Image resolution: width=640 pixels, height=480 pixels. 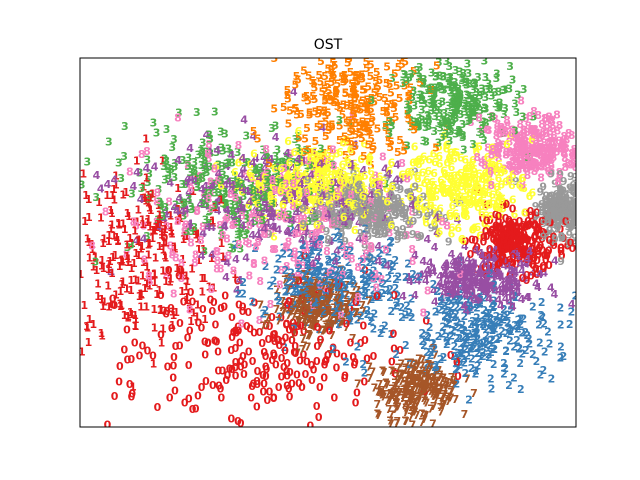 I want to click on point-0-29: 5, so click(x=333, y=224).